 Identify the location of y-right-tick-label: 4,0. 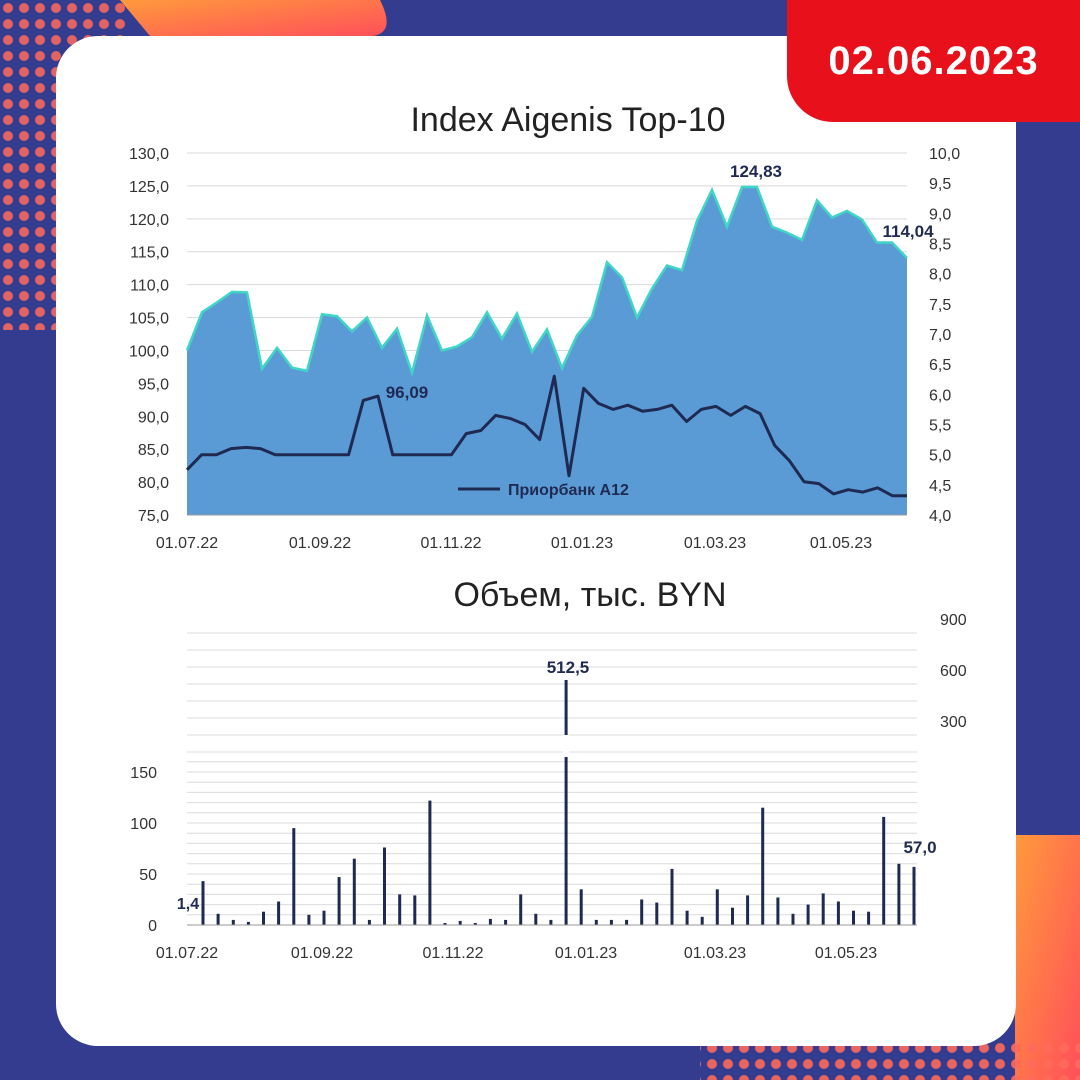
(940, 516).